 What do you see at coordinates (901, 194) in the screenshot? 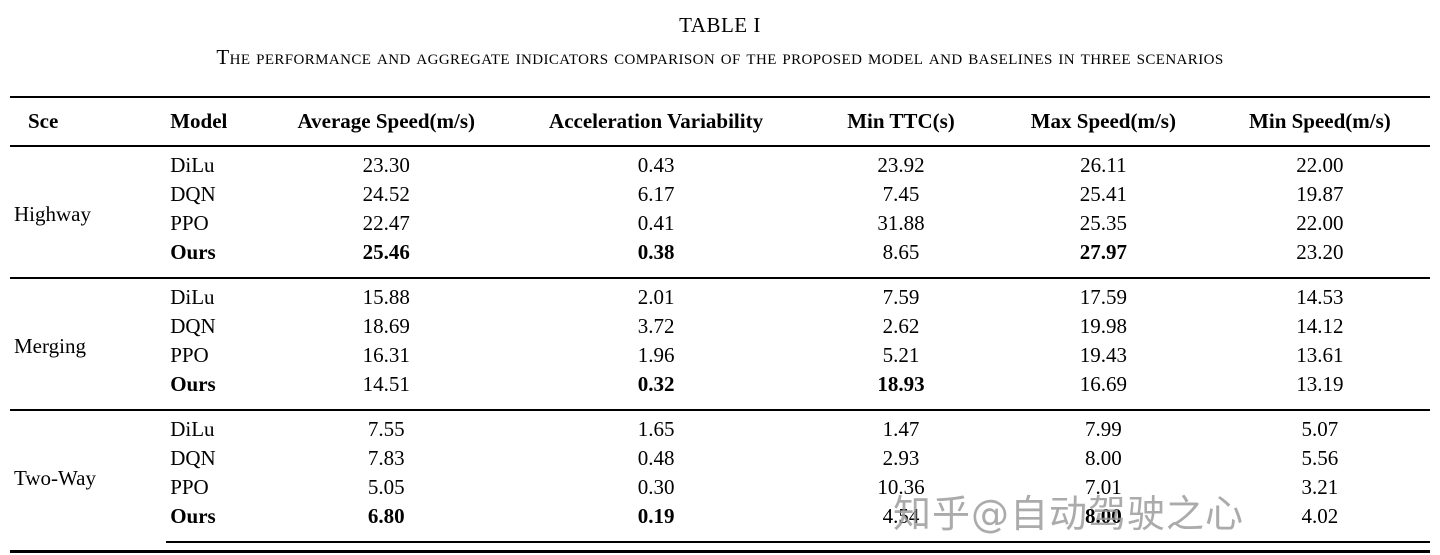
I see `value-cell: 7.45` at bounding box center [901, 194].